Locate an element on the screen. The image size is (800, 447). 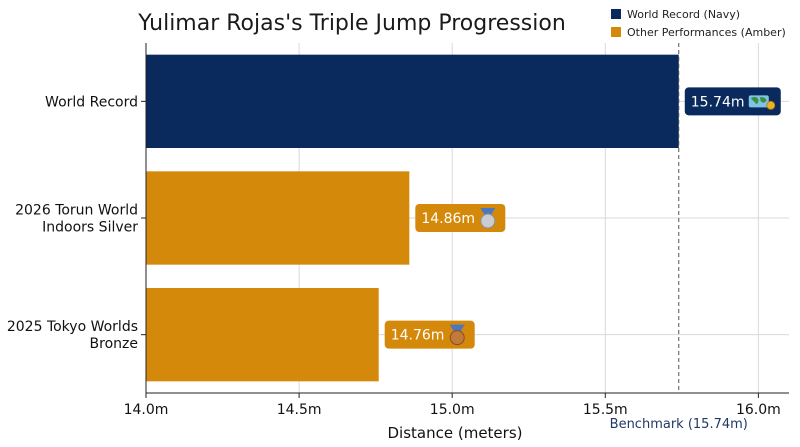
x-tick-label: 15.5m is located at coordinates (605, 410).